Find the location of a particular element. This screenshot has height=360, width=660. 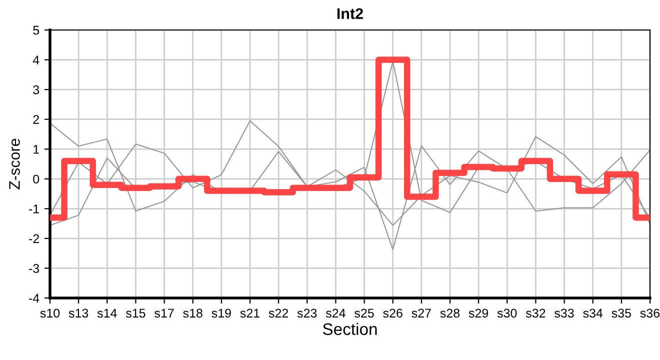

x-tick-label: s15 is located at coordinates (136, 313).